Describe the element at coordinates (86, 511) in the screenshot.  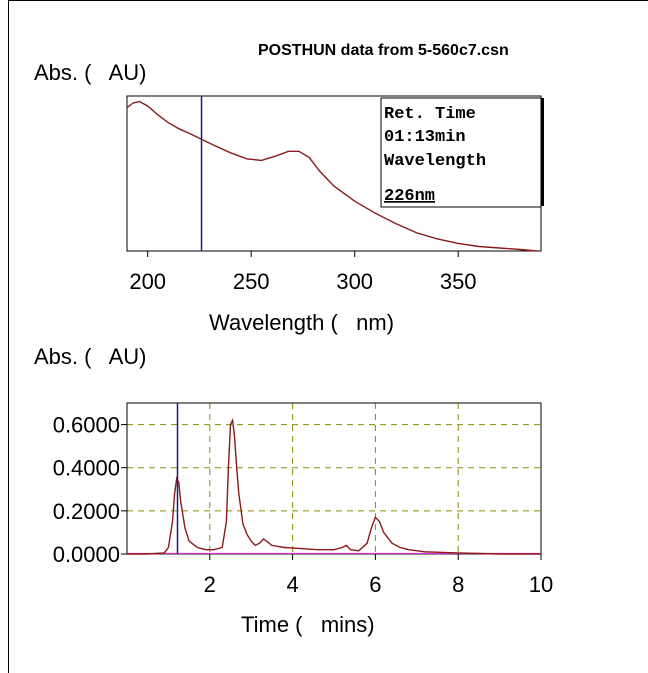
I see `chromatogram-y-tick-label: 0.2000` at that location.